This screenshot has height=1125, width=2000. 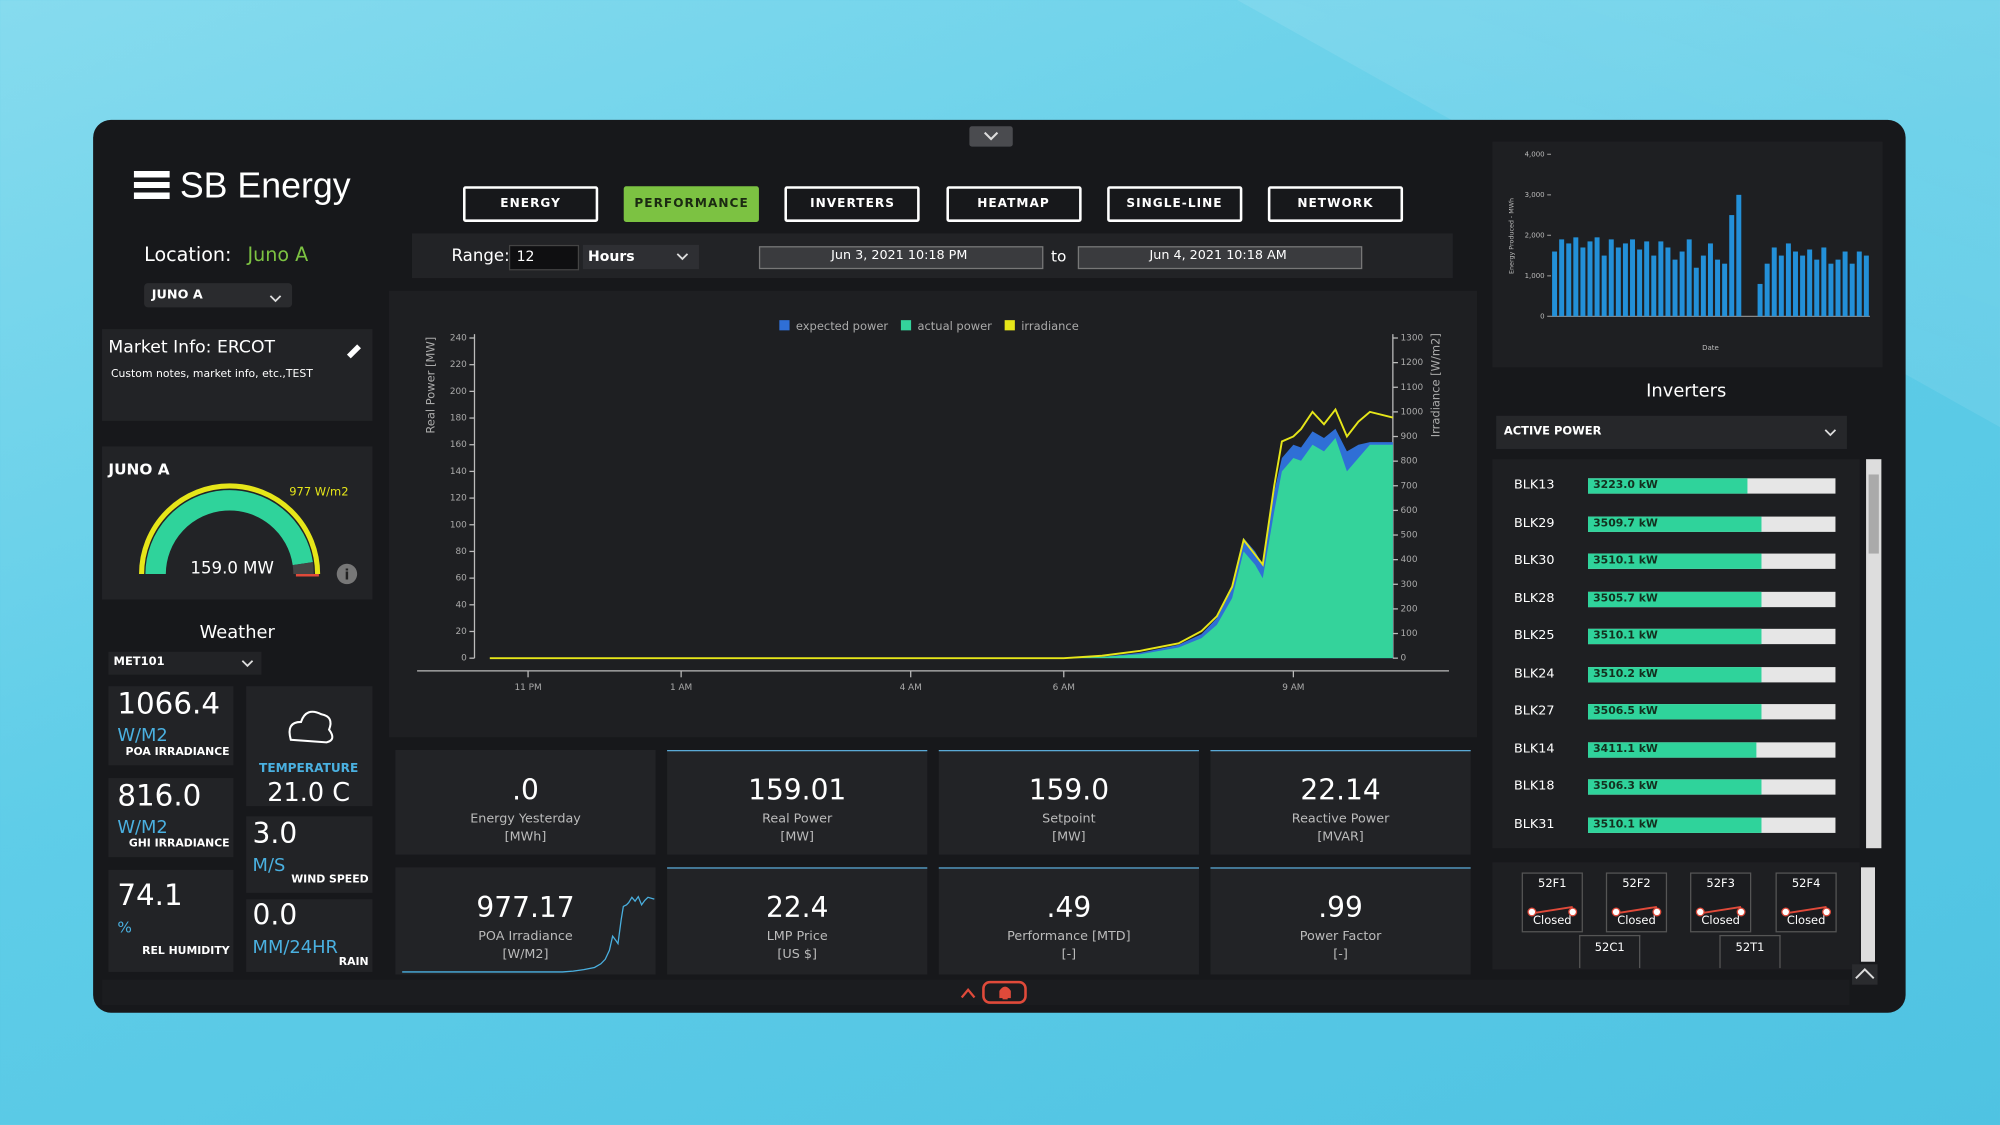 I want to click on inverter-name: BLK28, so click(x=1534, y=598).